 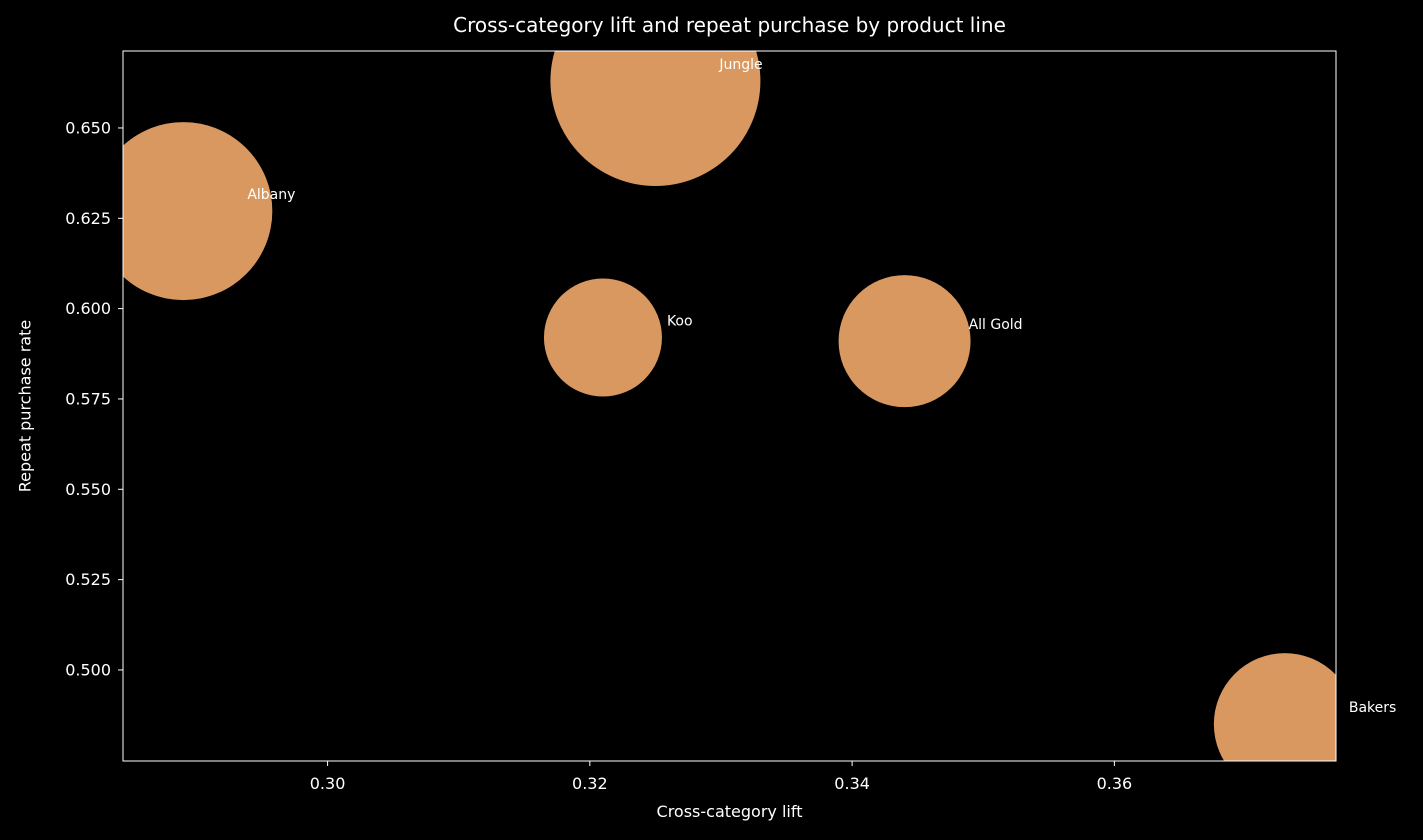 What do you see at coordinates (88, 489) in the screenshot?
I see `y-tick-label: 0.550` at bounding box center [88, 489].